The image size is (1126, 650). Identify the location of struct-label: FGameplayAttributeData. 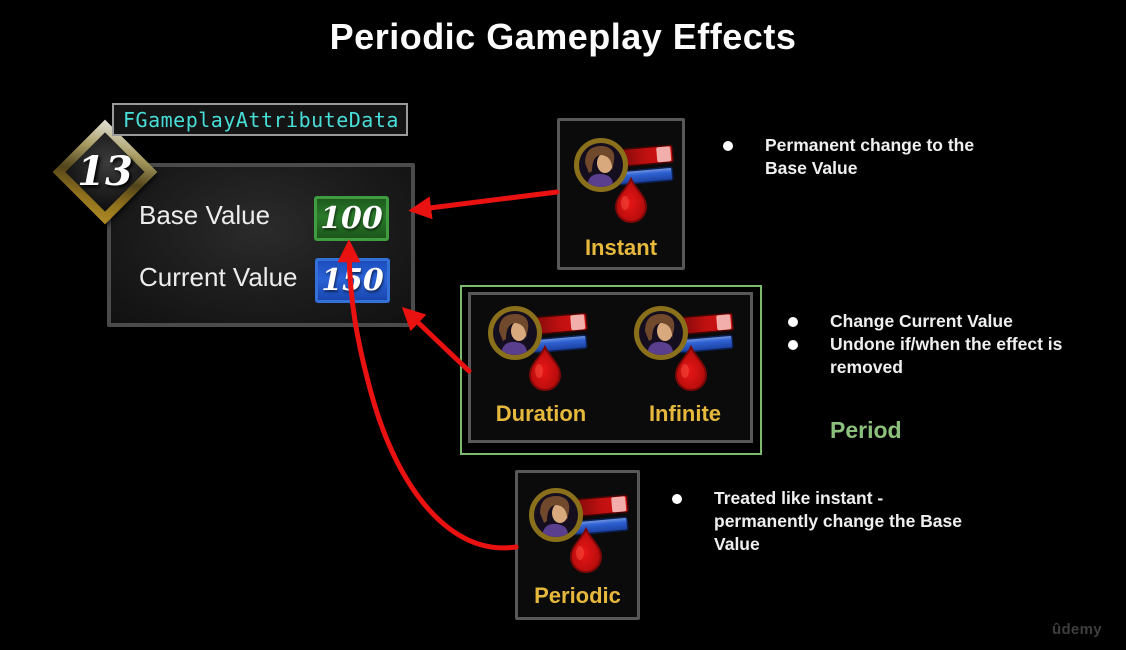
(261, 119).